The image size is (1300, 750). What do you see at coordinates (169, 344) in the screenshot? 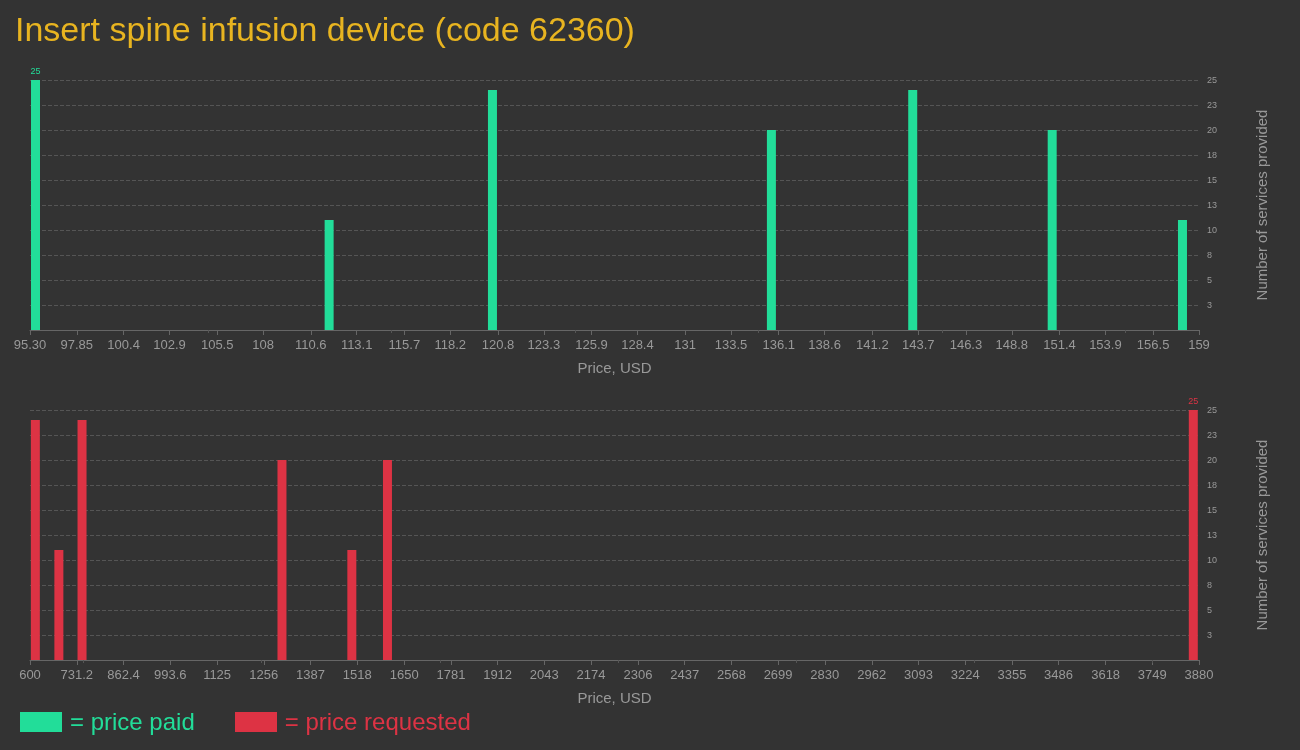
I see `x-tick-label: 102.9` at bounding box center [169, 344].